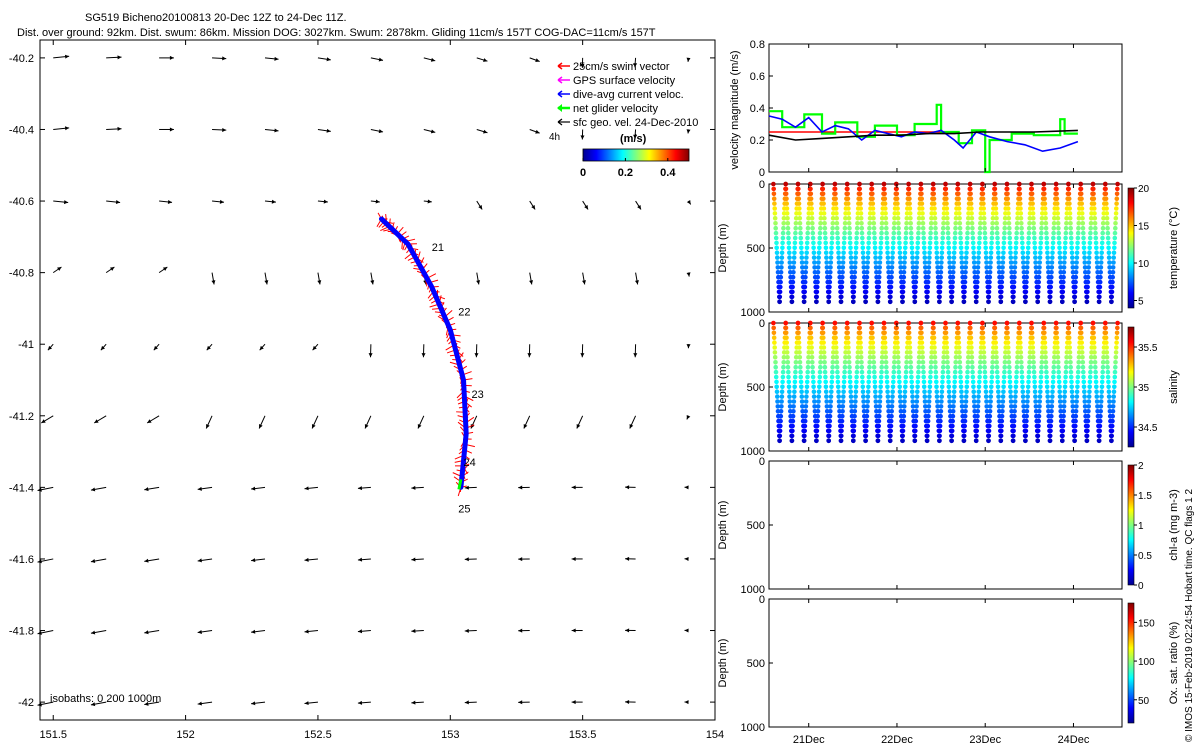 The height and width of the screenshot is (750, 1200). What do you see at coordinates (1174, 663) in the screenshot?
I see `profile-colorbar-label: Ox. sat. ratio (%)` at bounding box center [1174, 663].